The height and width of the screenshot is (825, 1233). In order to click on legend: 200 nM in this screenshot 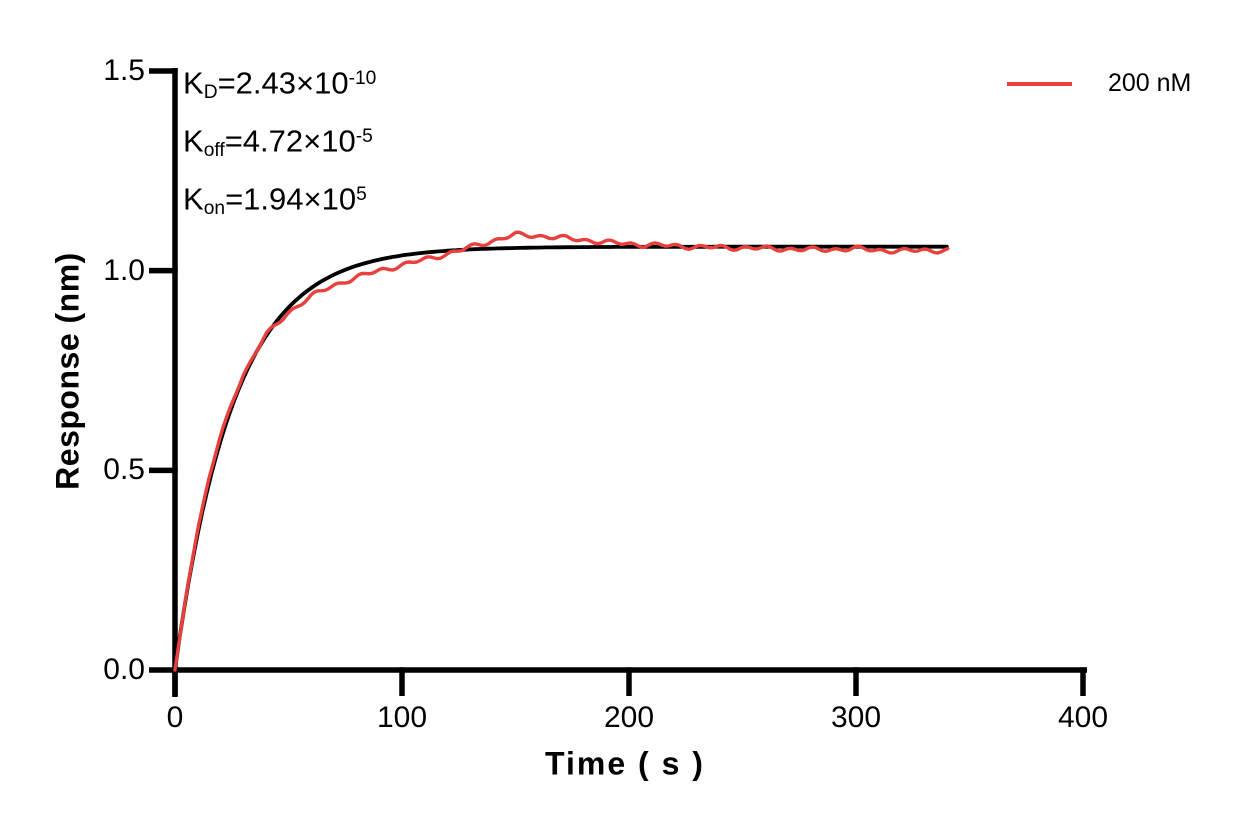, I will do `click(1099, 83)`.